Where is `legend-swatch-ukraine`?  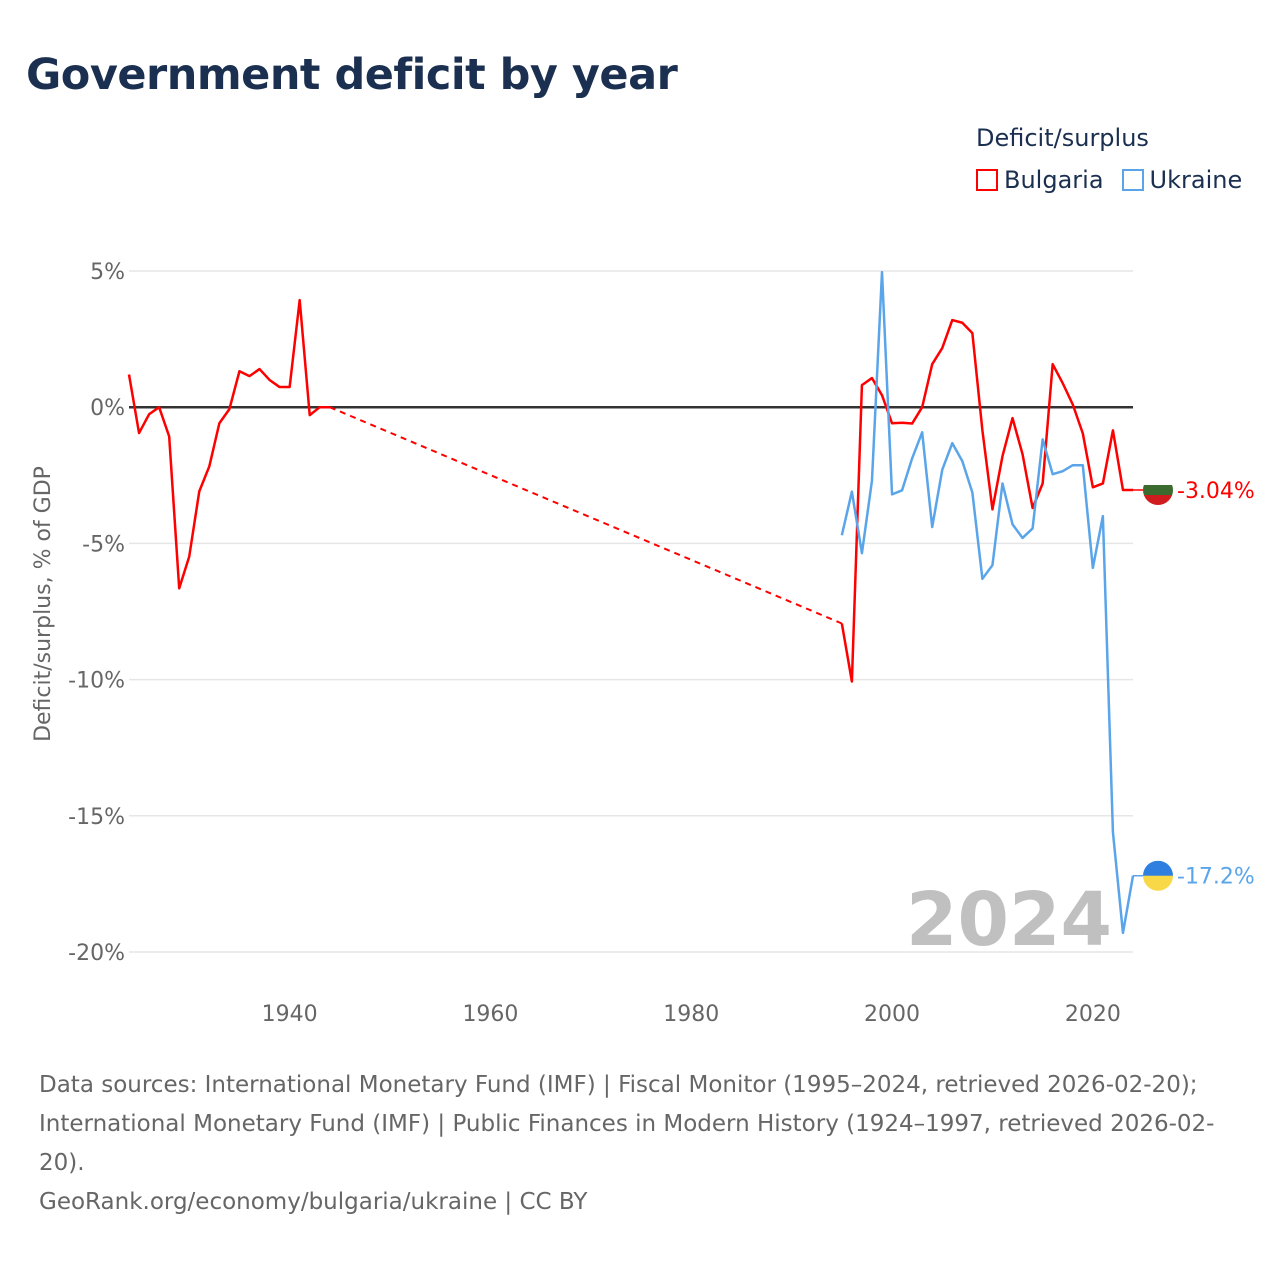
legend-swatch-ukraine is located at coordinates (1132, 180).